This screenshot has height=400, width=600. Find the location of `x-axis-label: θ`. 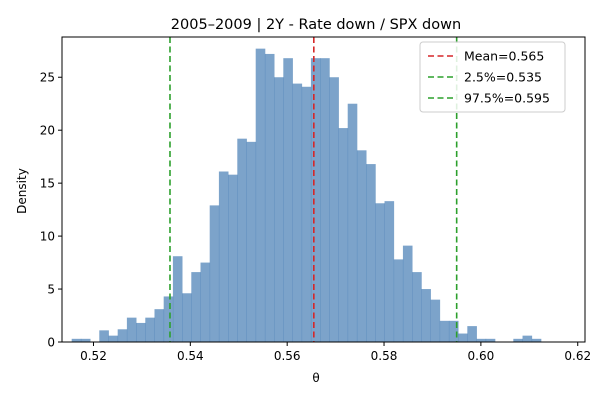

x-axis-label: θ is located at coordinates (315, 378).